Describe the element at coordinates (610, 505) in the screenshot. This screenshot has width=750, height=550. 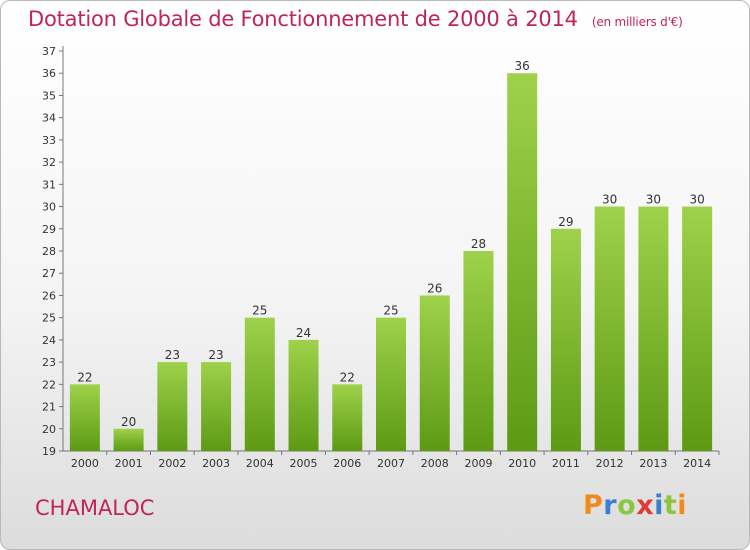
I see `logo-letter: r` at that location.